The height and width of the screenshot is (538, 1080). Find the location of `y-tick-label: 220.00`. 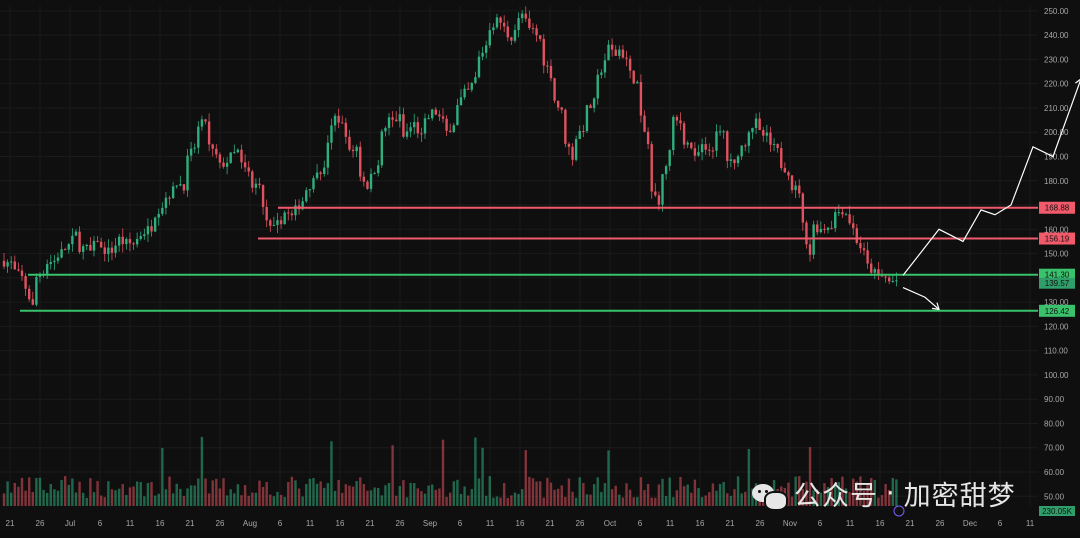

y-tick-label: 220.00 is located at coordinates (1056, 84).